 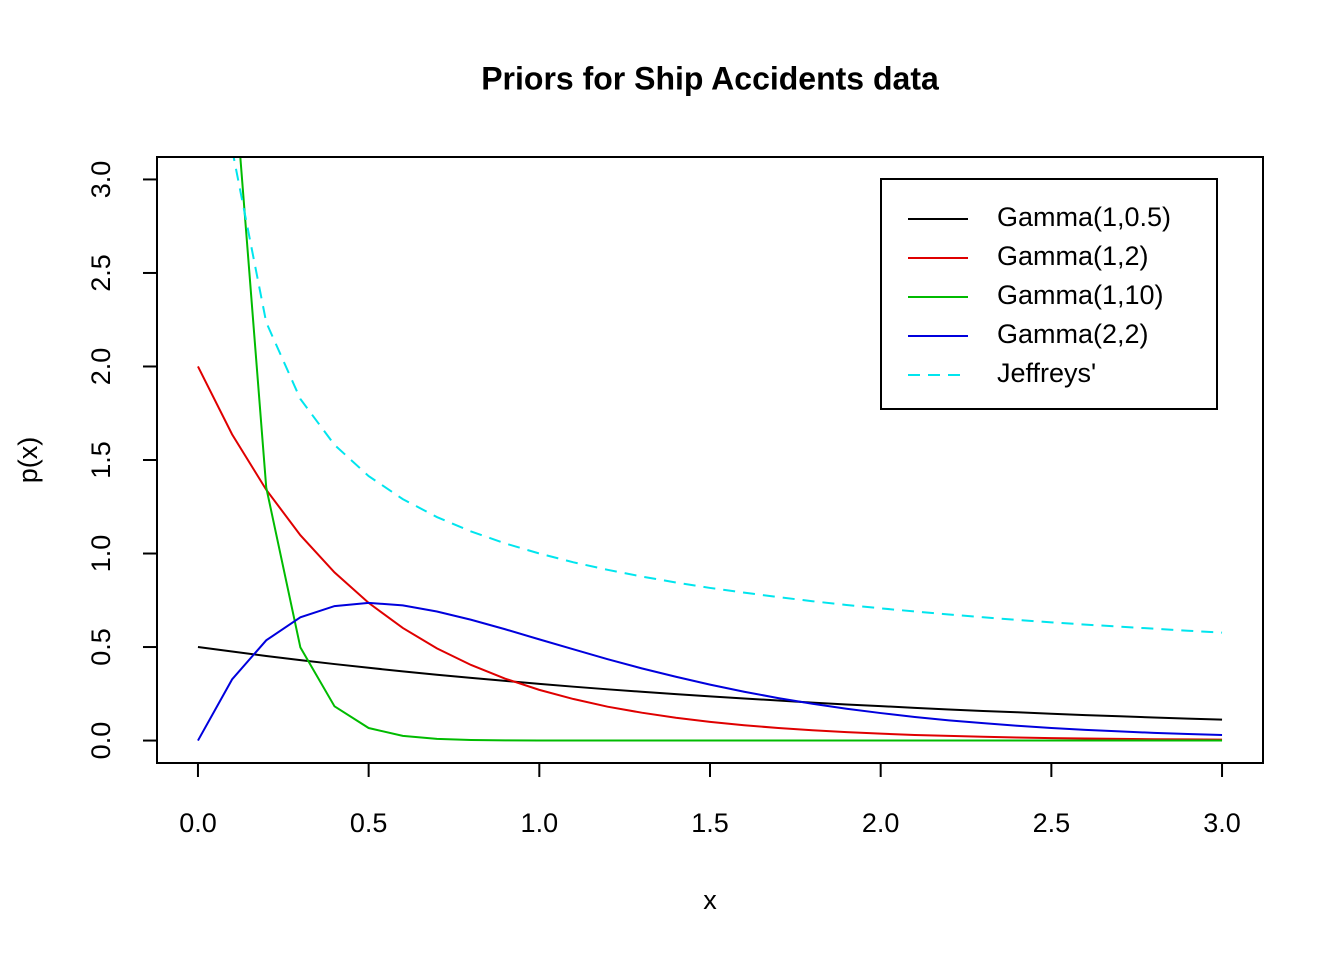 I want to click on x-tick-label: 3.0, so click(x=1222, y=823).